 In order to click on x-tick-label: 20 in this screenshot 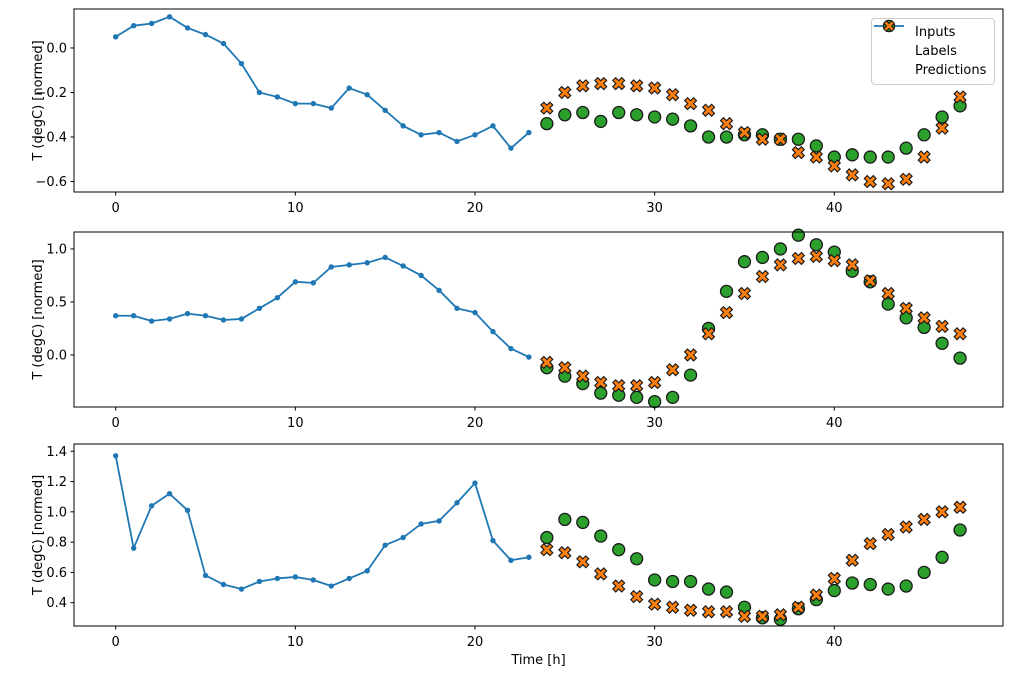, I will do `click(475, 642)`.